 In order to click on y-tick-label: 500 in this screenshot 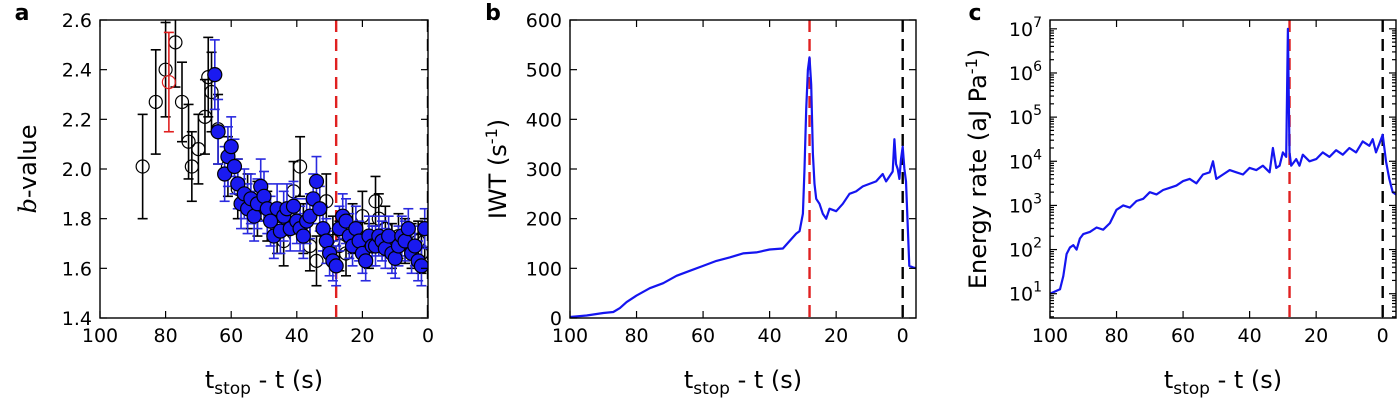, I will do `click(544, 71)`.